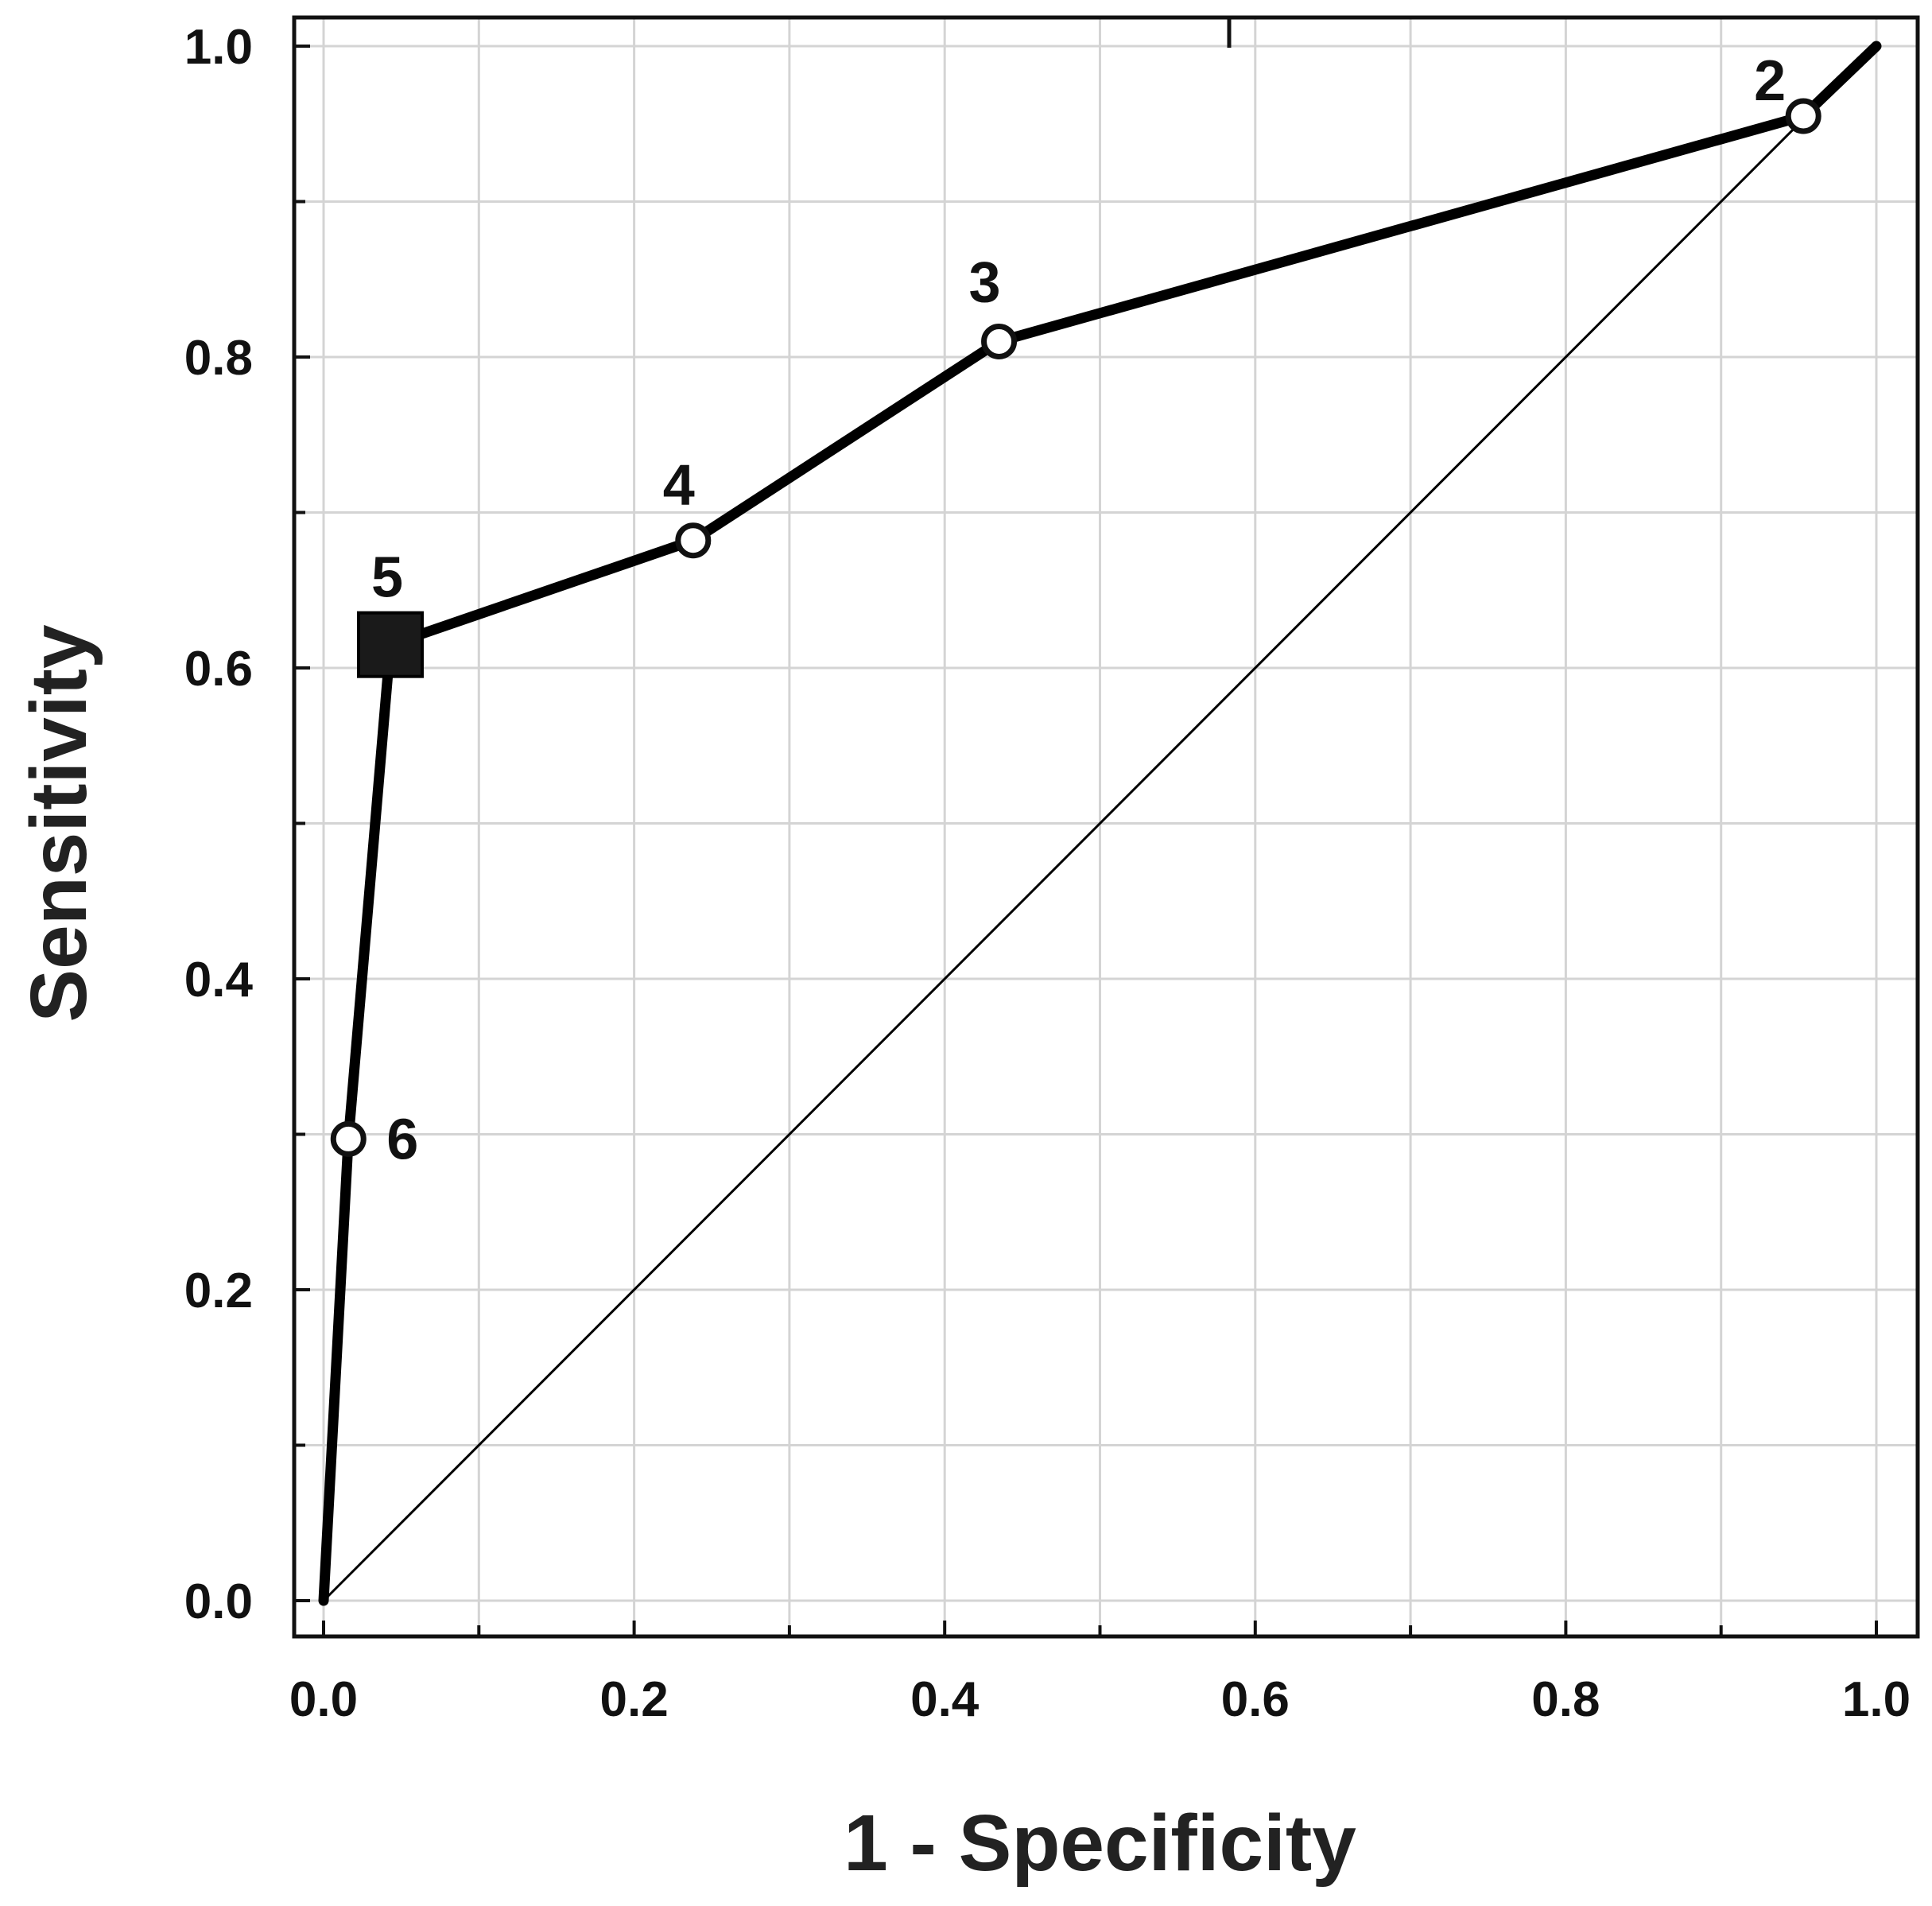 The image size is (1932, 1906). I want to click on point-label: 5, so click(387, 578).